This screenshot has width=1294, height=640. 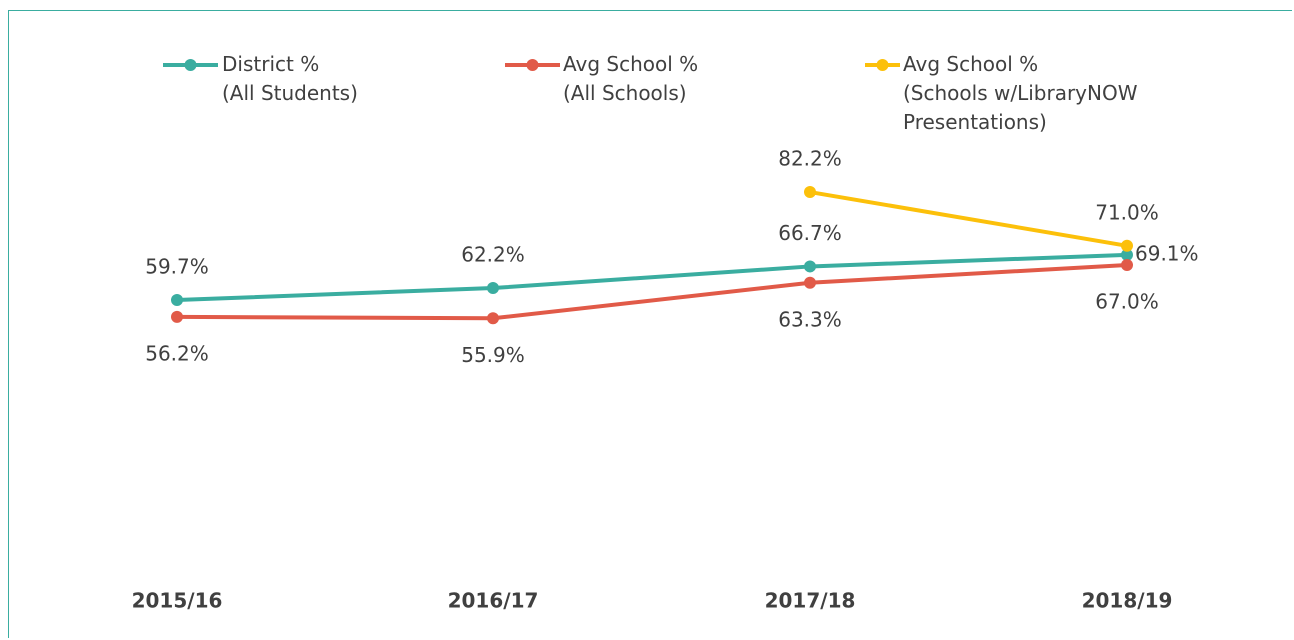 I want to click on data-label: 56.2%, so click(x=177, y=353).